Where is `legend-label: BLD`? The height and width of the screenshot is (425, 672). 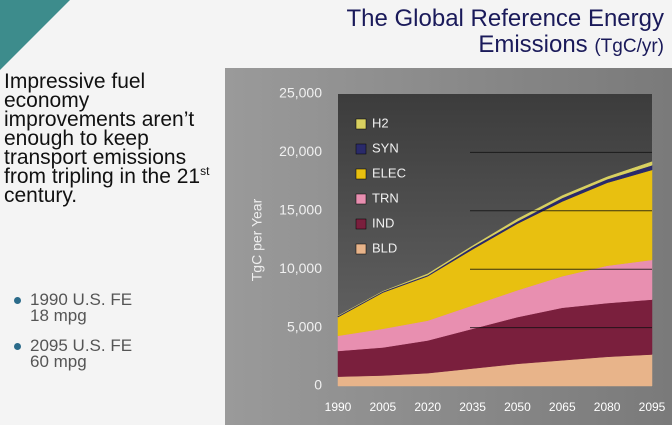 legend-label: BLD is located at coordinates (384, 247).